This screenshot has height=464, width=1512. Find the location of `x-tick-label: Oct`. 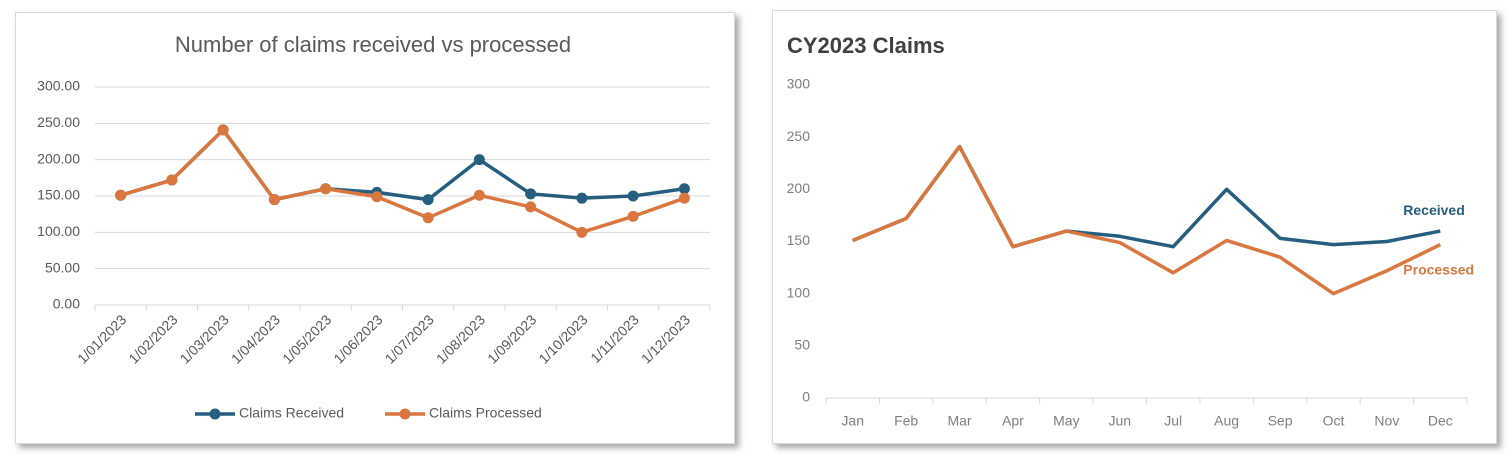

x-tick-label: Oct is located at coordinates (1334, 421).